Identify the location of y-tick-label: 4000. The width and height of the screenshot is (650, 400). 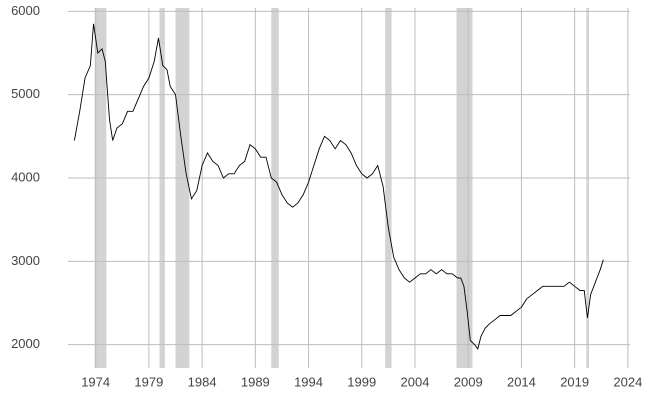
(25, 176).